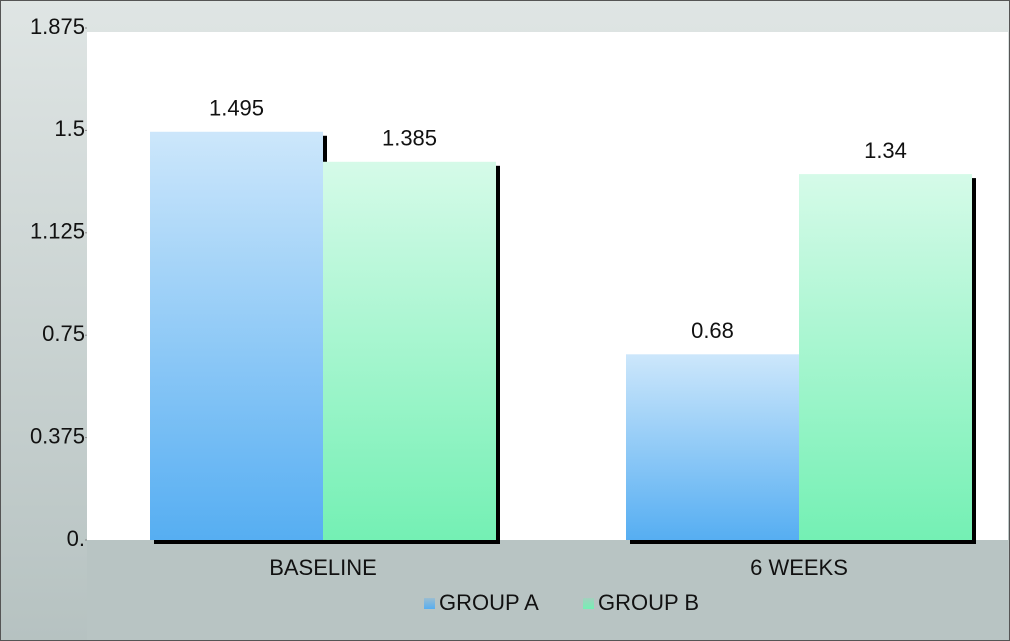  I want to click on data-label: 1.34, so click(885, 150).